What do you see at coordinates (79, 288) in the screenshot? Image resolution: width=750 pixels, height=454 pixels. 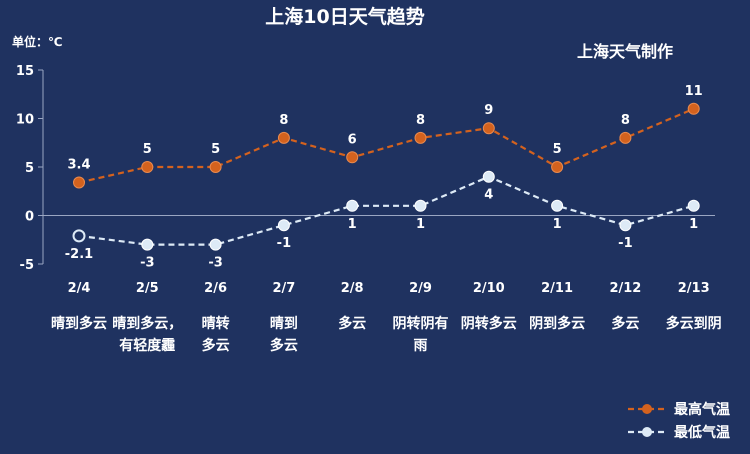 I see `x-tick-label: 2/4` at bounding box center [79, 288].